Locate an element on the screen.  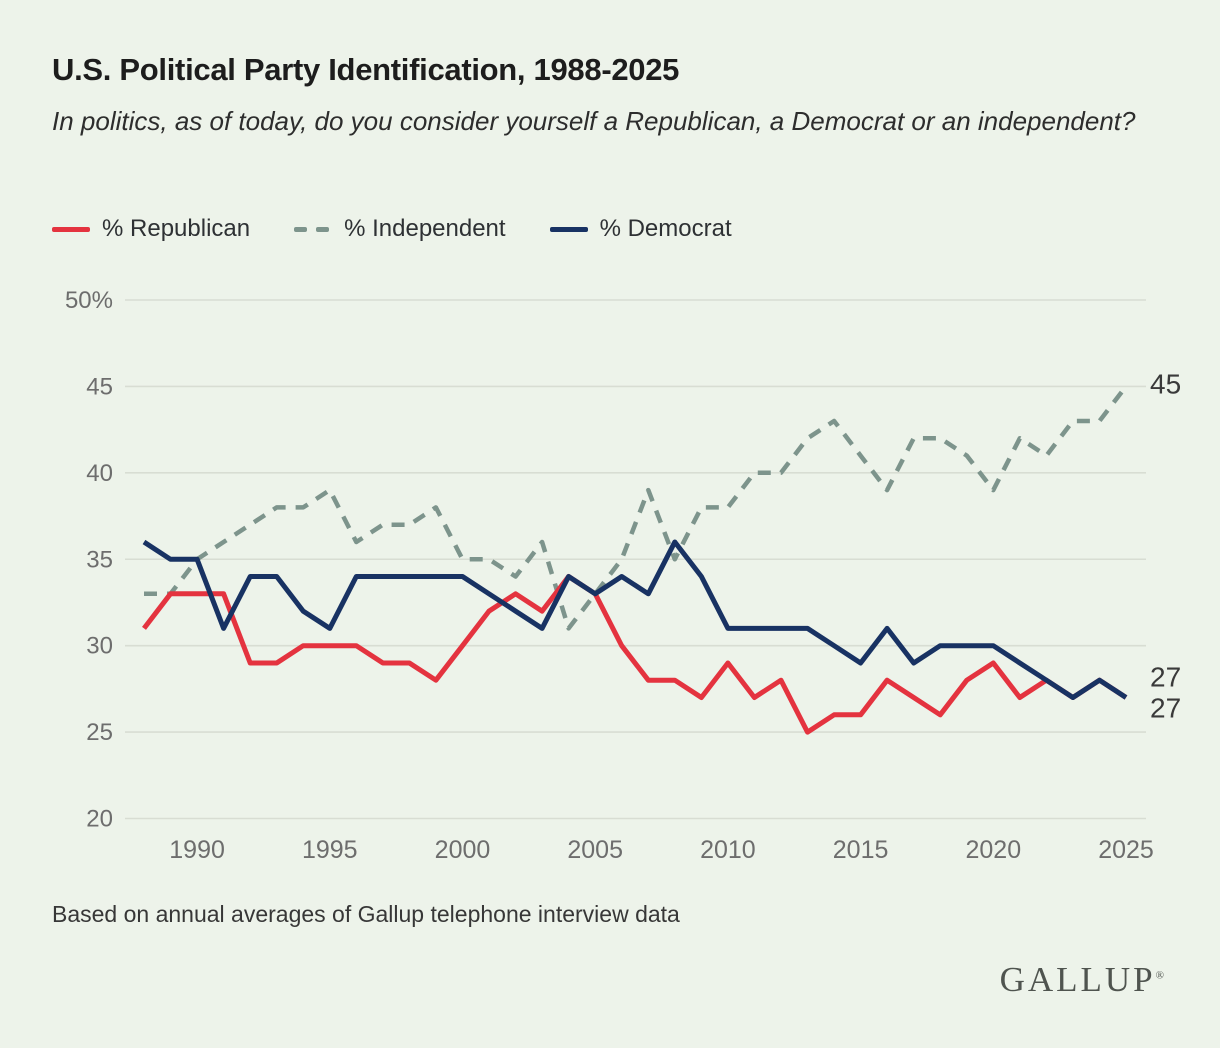
y-axis-tick-label: 35 is located at coordinates (99, 559).